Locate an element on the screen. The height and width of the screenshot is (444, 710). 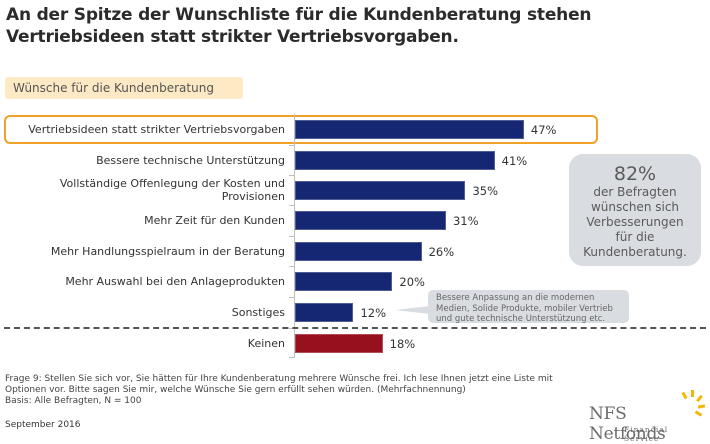
category-label: Mehr Auswahl bei den Anlageprodukten is located at coordinates (150, 281).